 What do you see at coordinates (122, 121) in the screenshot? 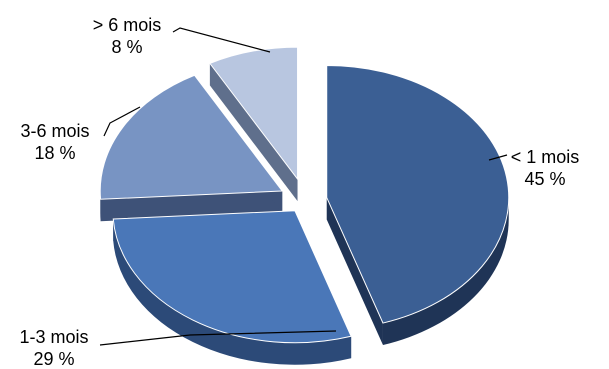
I see `leader-3to6` at bounding box center [122, 121].